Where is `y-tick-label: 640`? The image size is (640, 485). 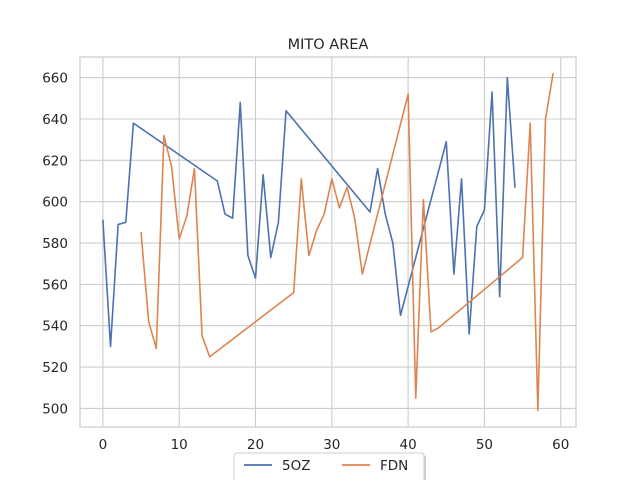
y-tick-label: 640 is located at coordinates (55, 120).